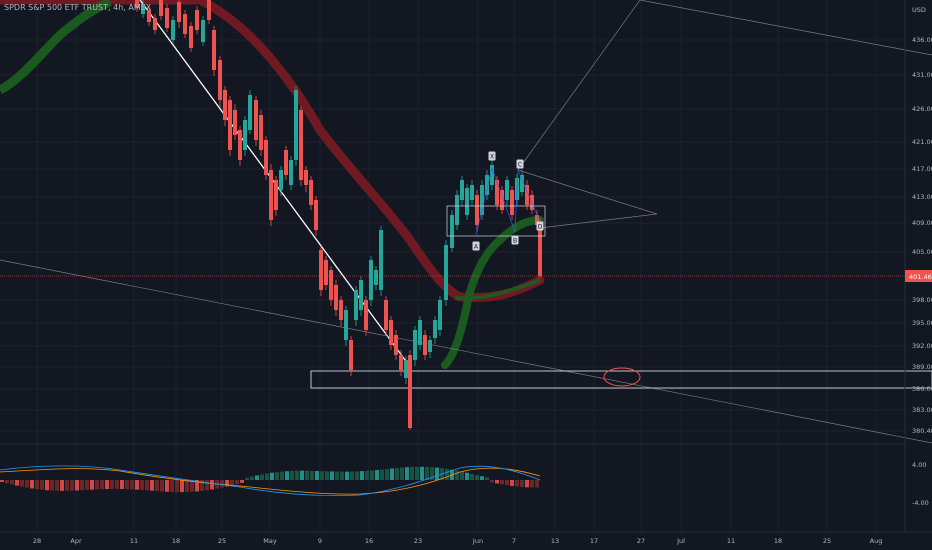 Image resolution: width=932 pixels, height=550 pixels. I want to click on projection-line, so click(579, 85).